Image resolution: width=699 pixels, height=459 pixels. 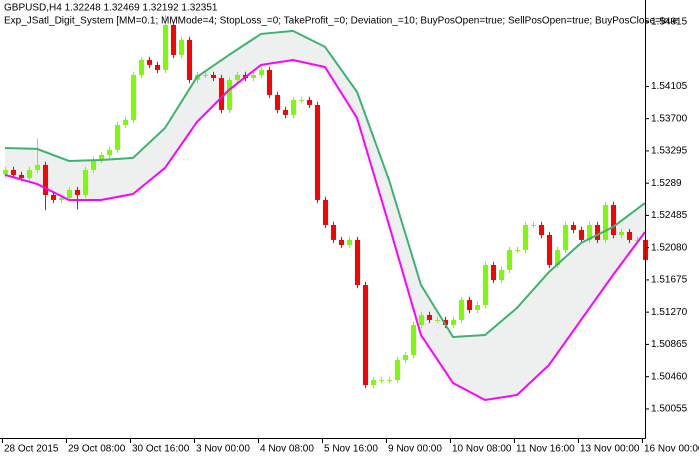 What do you see at coordinates (669, 86) in the screenshot?
I see `y-tick-label: 1.54105` at bounding box center [669, 86].